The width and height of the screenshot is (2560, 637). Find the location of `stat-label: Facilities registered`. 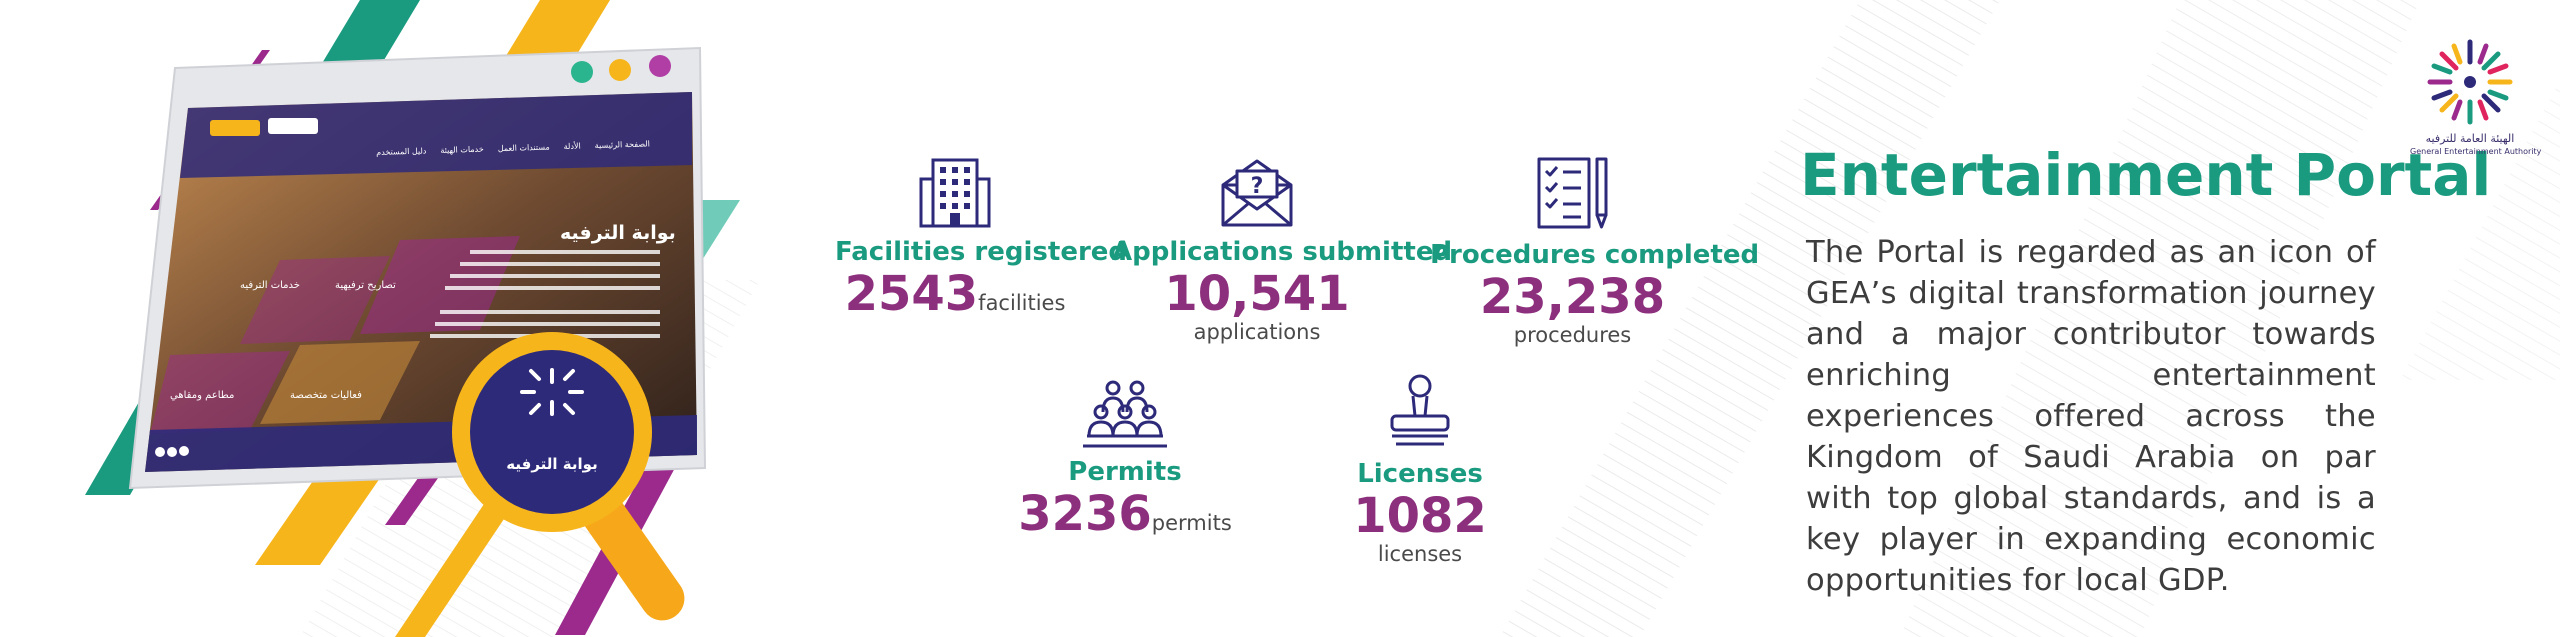

stat-label: Facilities registered is located at coordinates (981, 252).